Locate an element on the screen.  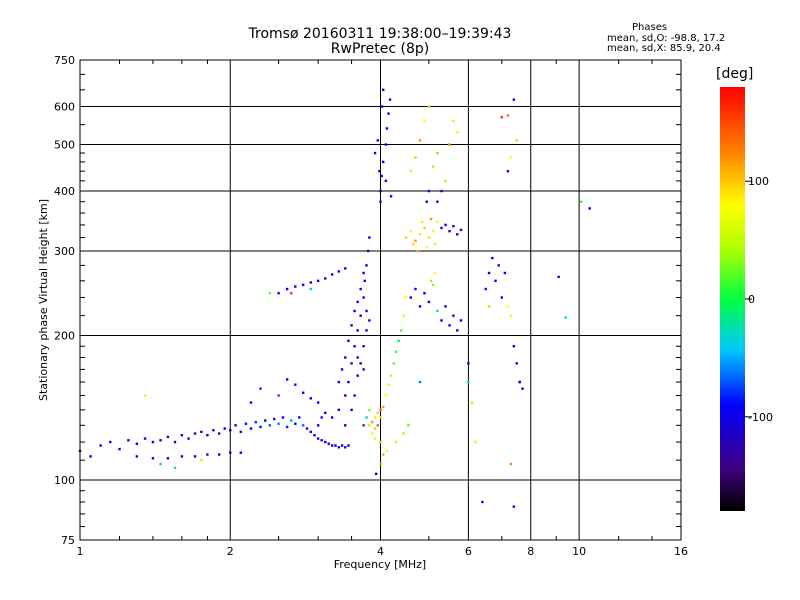
y-tick-label: 500 is located at coordinates (64, 145).